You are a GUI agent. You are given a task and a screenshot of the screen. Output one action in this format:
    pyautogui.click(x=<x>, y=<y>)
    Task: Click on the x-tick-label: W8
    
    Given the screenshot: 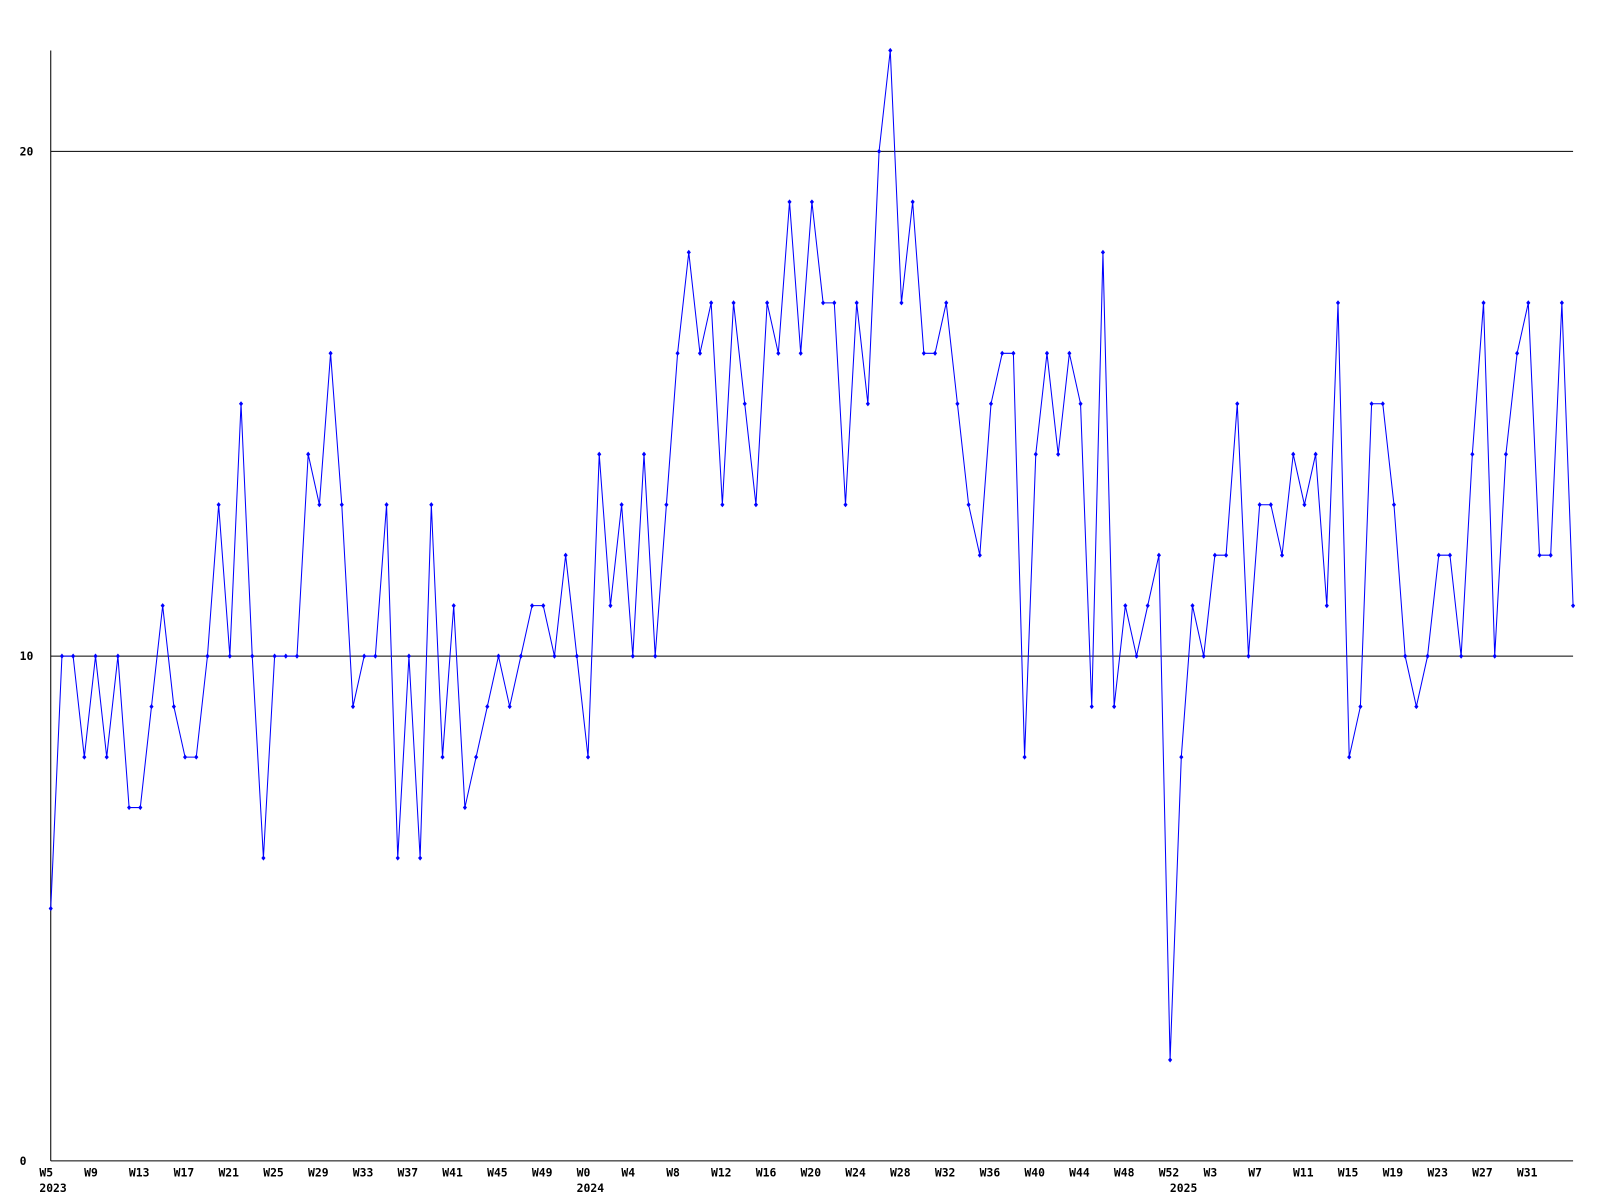 What is the action you would take?
    pyautogui.click(x=673, y=1172)
    